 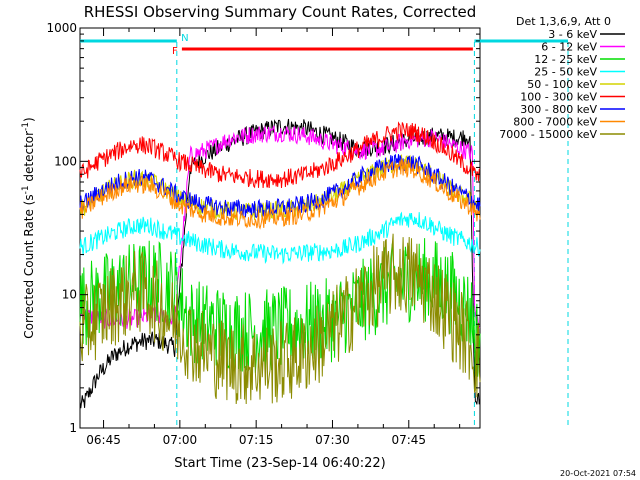 I want to click on legend-label: 300 - 800 keV, so click(x=558, y=109).